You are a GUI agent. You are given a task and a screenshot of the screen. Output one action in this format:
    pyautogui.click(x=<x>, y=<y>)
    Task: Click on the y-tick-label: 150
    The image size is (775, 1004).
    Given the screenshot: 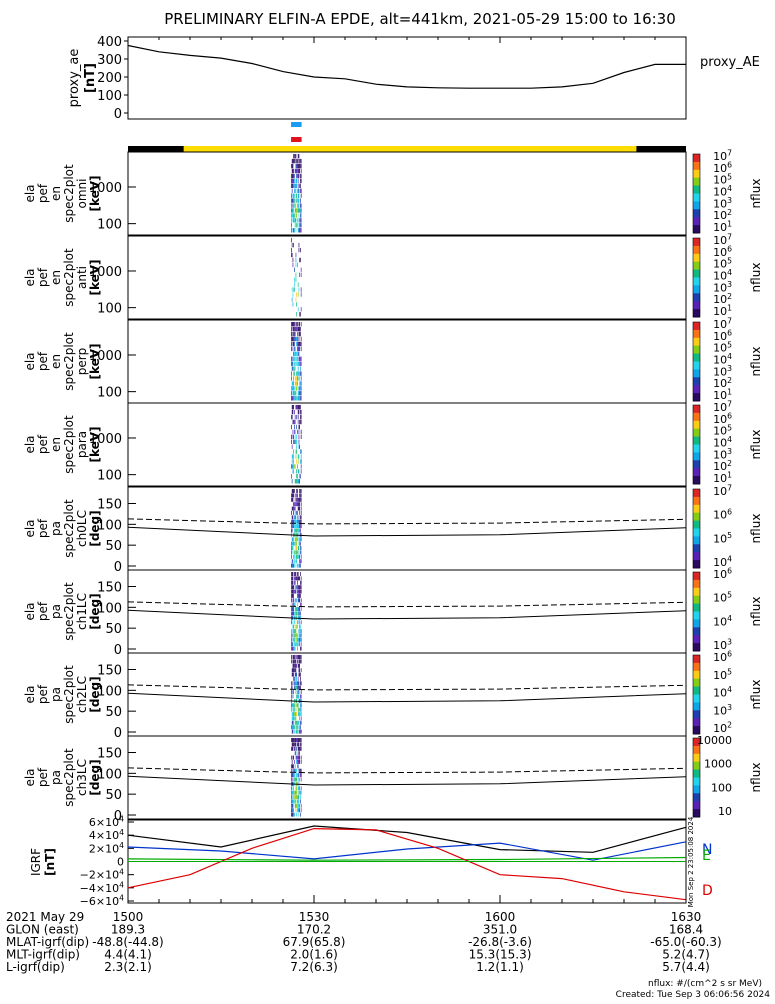 What is the action you would take?
    pyautogui.click(x=109, y=588)
    